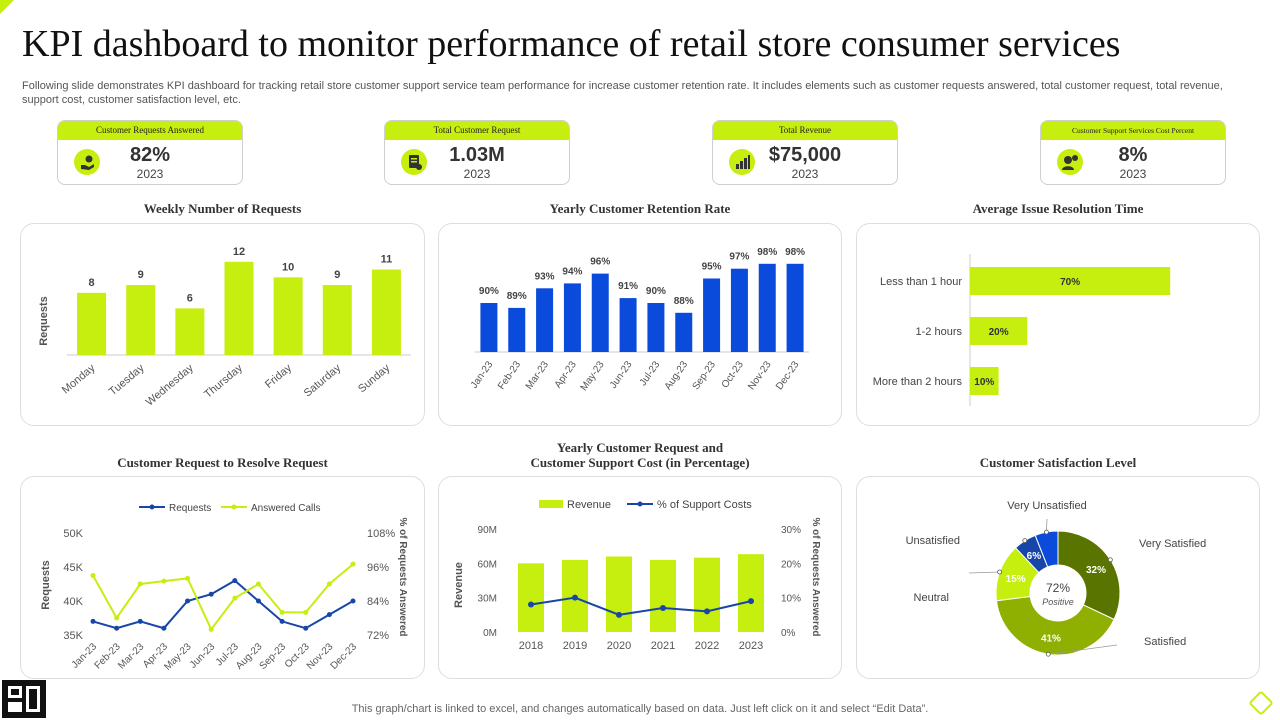 This screenshot has width=1280, height=720. I want to click on data-label: 11, so click(387, 260).